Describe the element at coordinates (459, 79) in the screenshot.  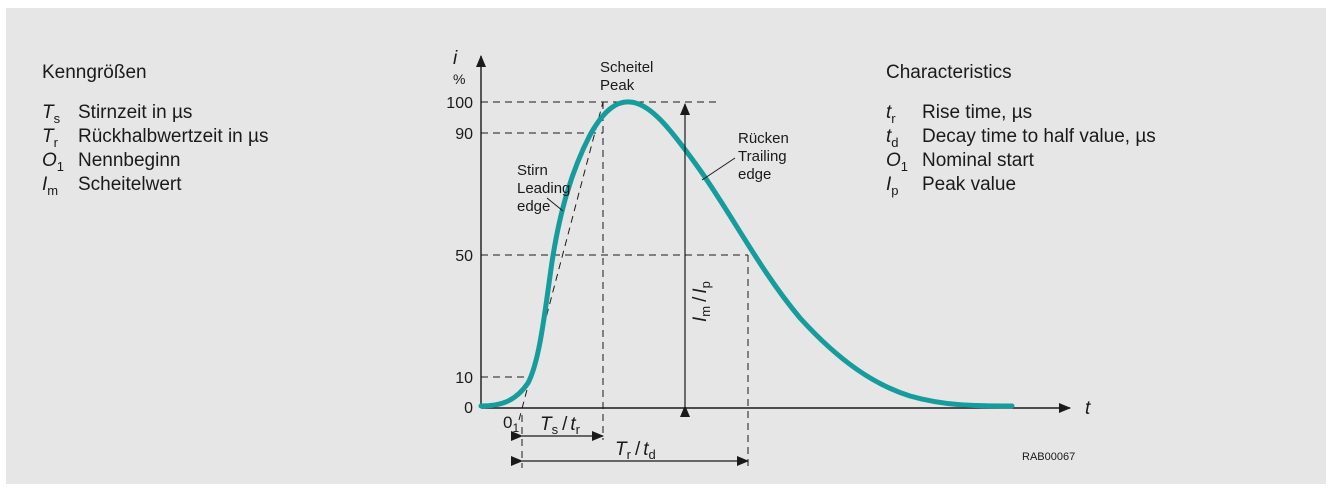
I see `y-axis-unit: %` at that location.